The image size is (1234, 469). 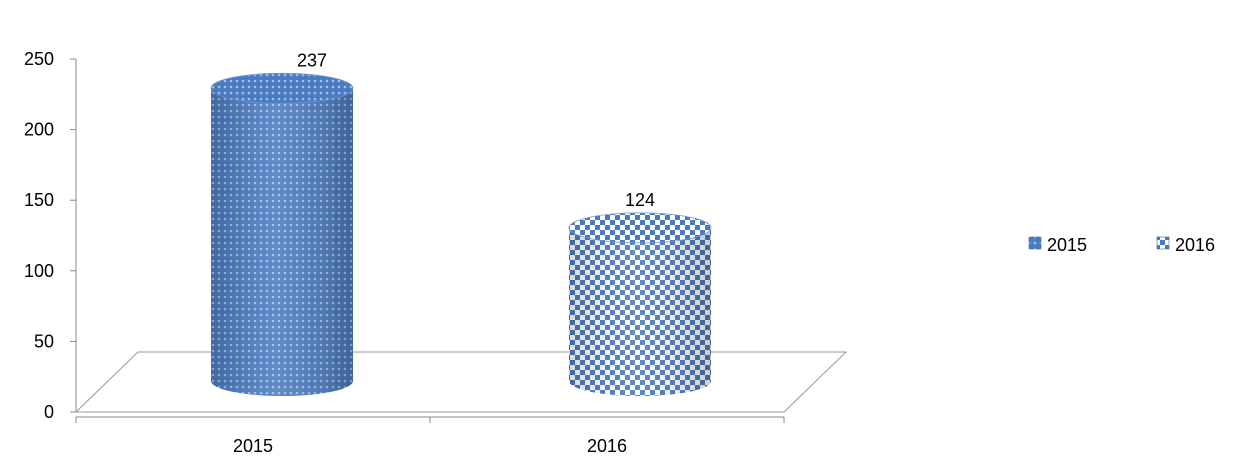 What do you see at coordinates (430, 446) in the screenshot?
I see `x-axis-tick-labels: 2015 2016` at bounding box center [430, 446].